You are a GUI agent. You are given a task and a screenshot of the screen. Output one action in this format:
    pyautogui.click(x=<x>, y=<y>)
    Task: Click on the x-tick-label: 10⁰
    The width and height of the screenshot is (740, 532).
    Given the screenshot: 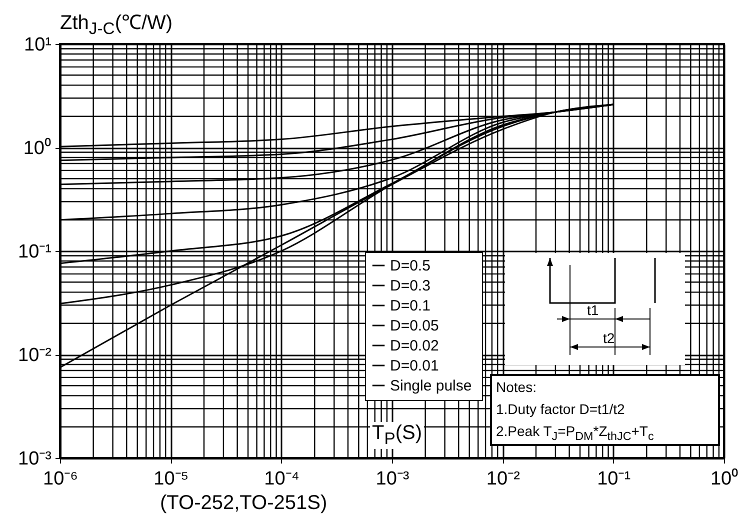 What is the action you would take?
    pyautogui.click(x=724, y=479)
    